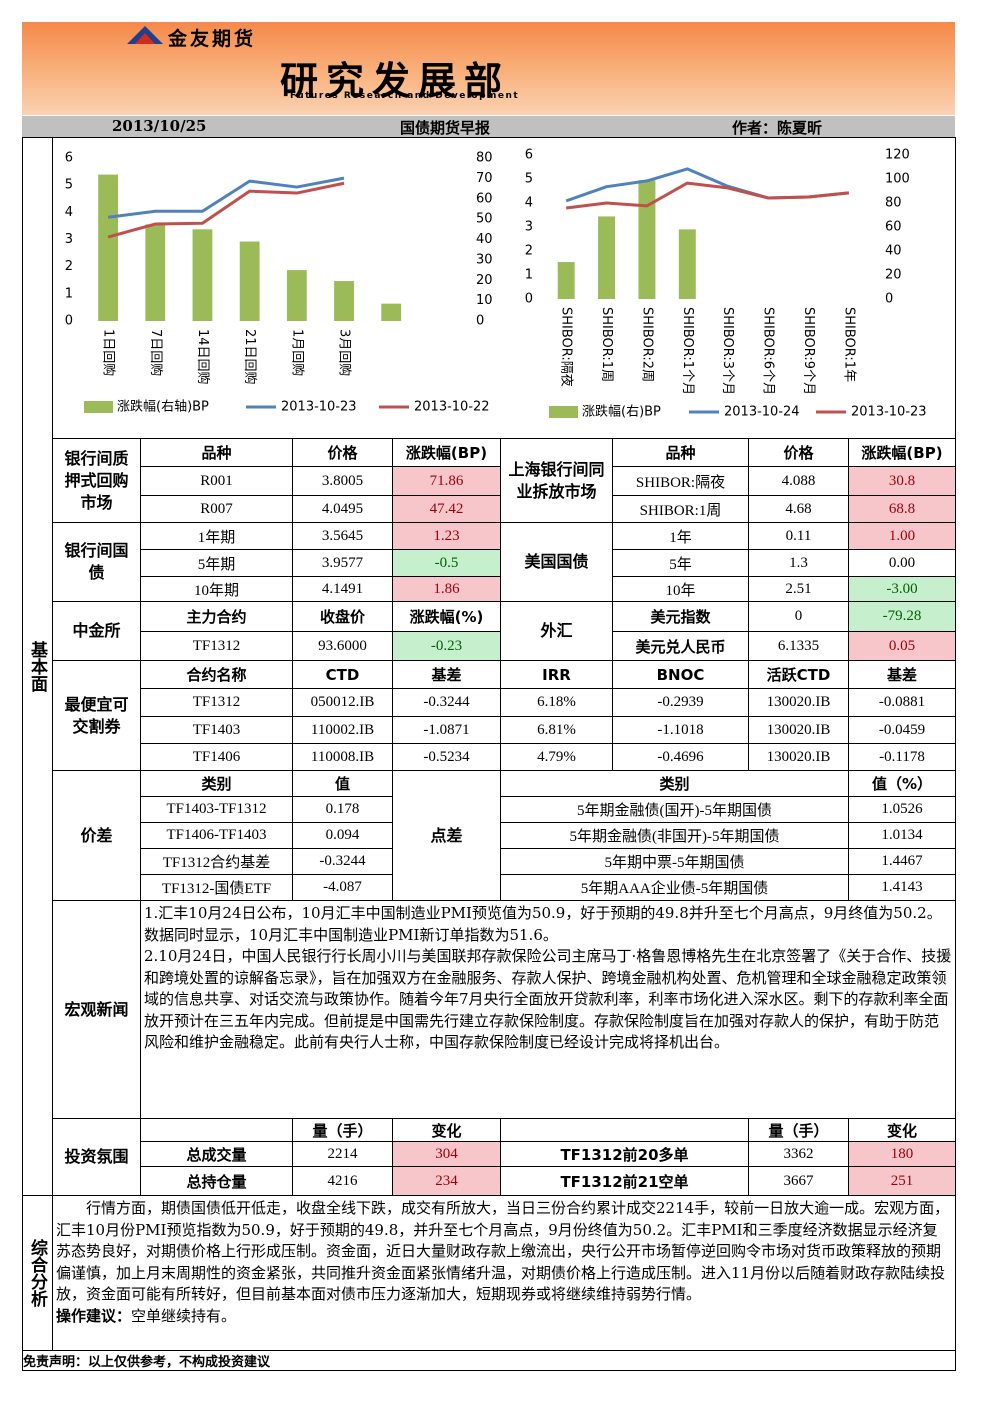 The image size is (992, 1403). What do you see at coordinates (96, 1157) in the screenshot?
I see `table-cell: 投资氛围` at bounding box center [96, 1157].